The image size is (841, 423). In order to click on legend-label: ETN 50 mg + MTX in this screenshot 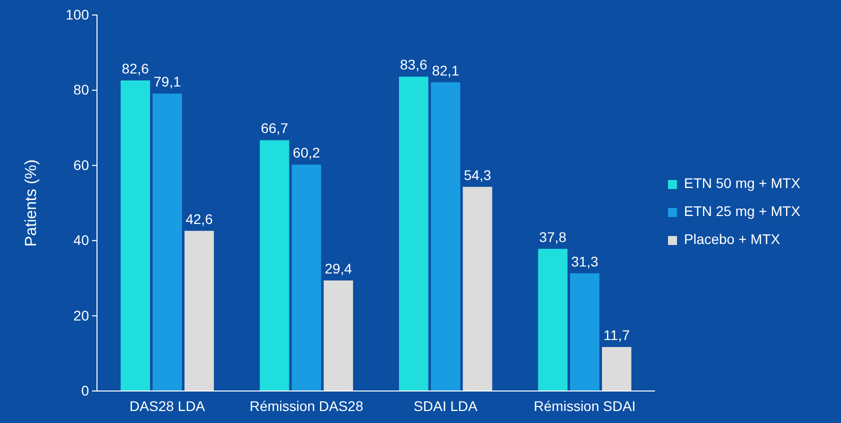, I will do `click(742, 183)`.